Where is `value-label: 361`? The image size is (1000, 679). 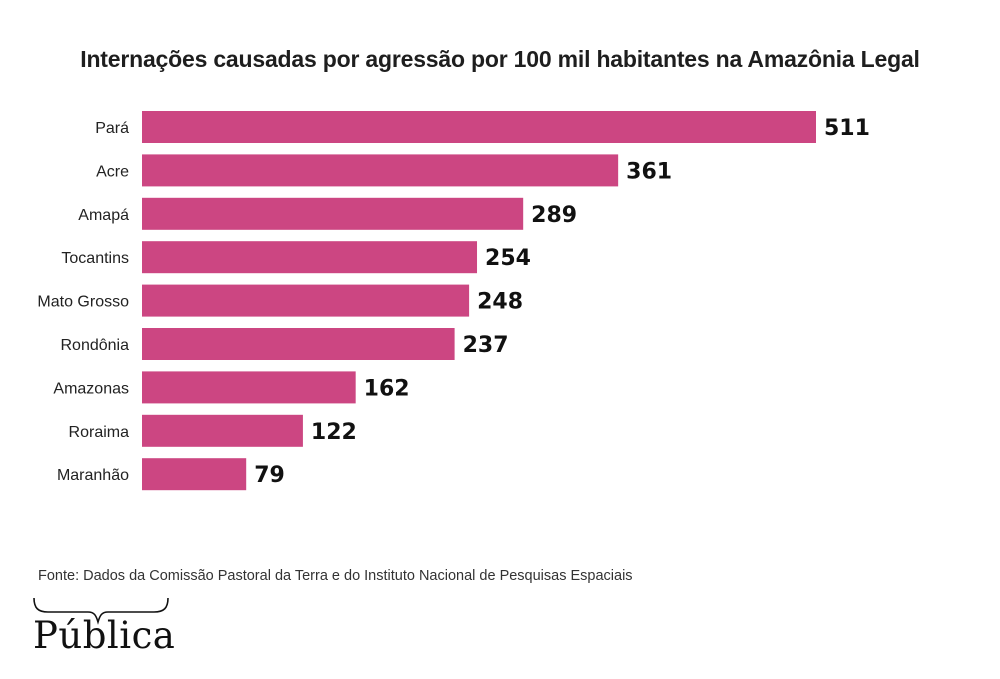 value-label: 361 is located at coordinates (649, 171).